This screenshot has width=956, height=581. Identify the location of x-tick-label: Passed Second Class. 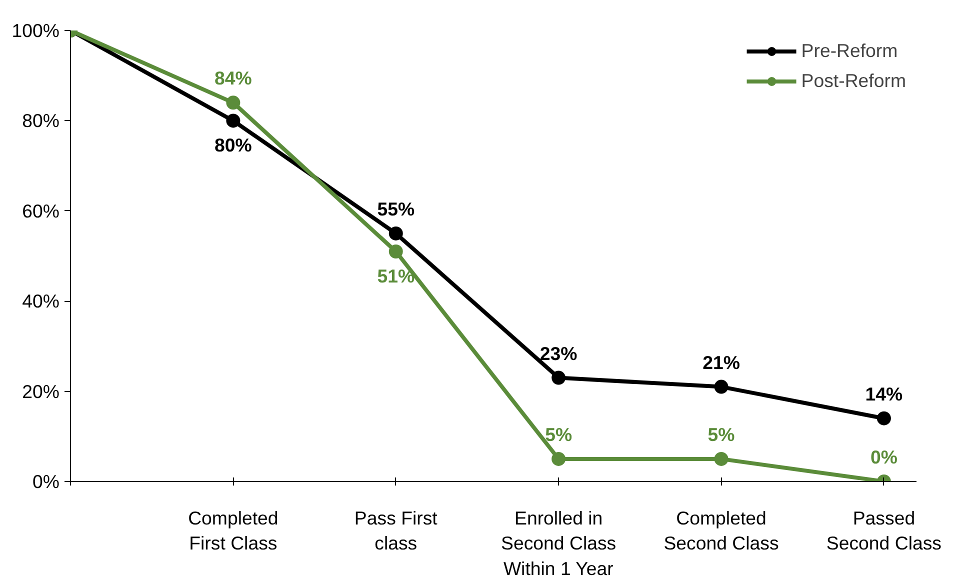
(884, 531).